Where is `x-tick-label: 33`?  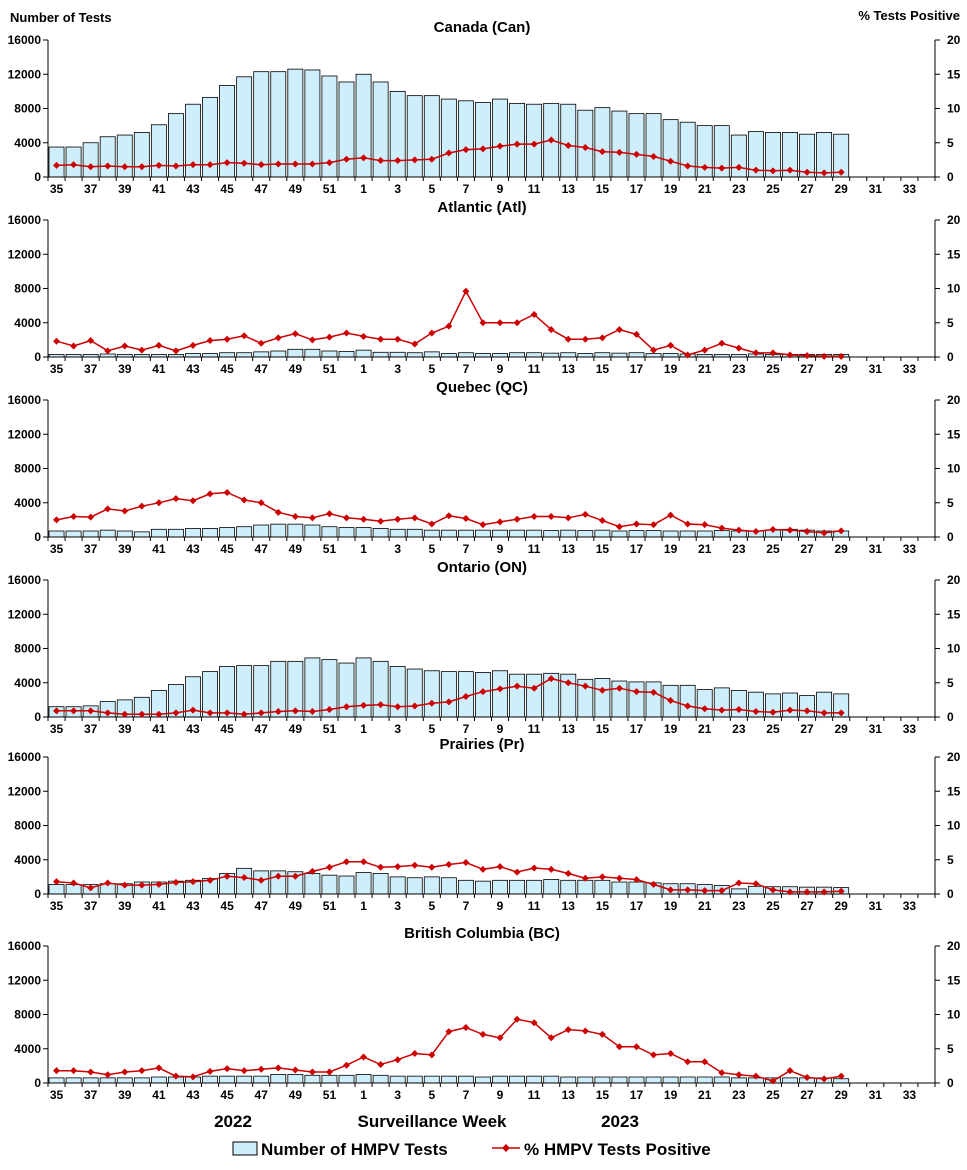 x-tick-label: 33 is located at coordinates (910, 906).